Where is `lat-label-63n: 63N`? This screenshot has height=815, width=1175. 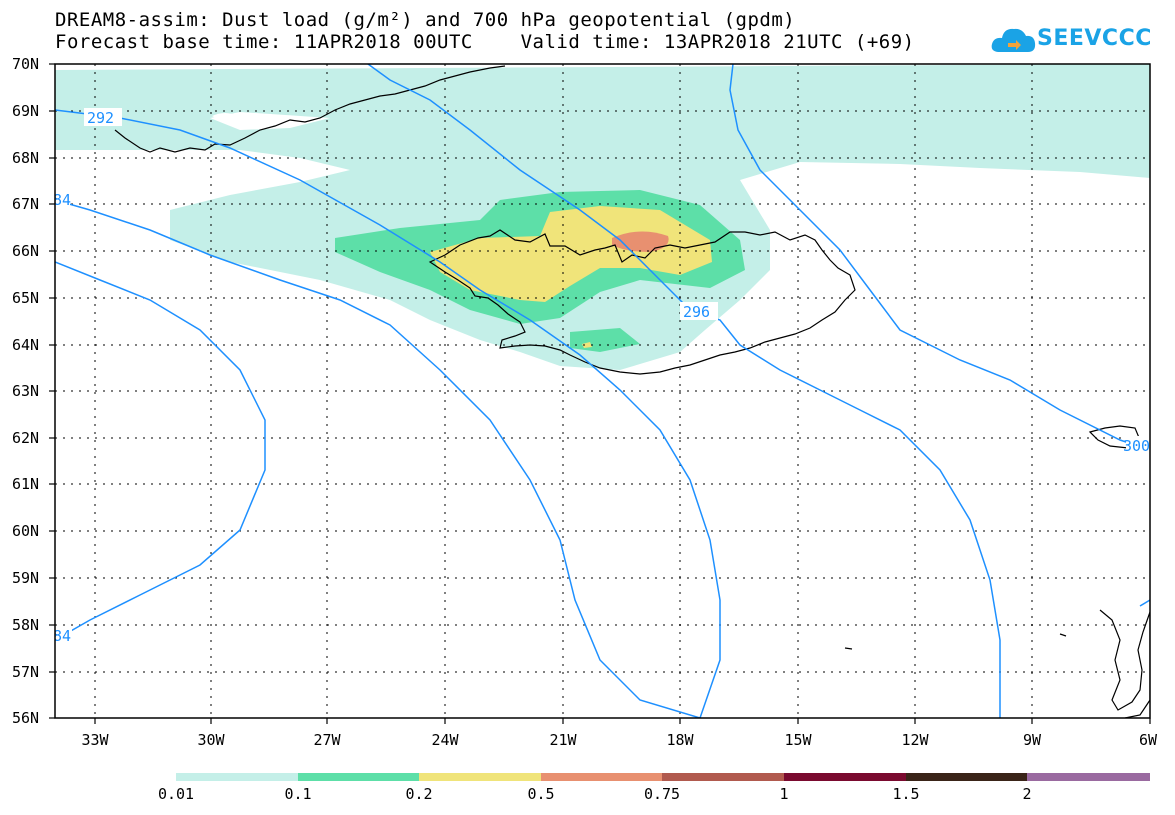 lat-label-63n: 63N is located at coordinates (26, 391).